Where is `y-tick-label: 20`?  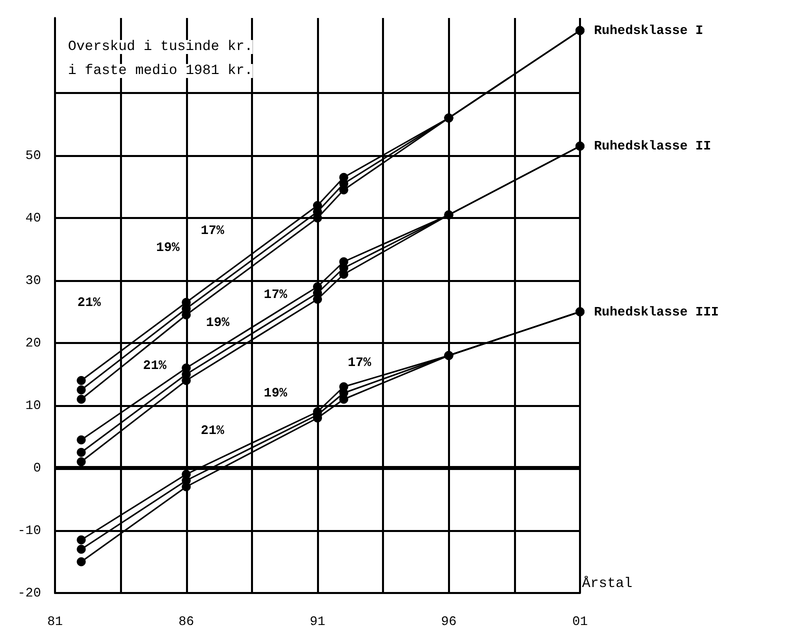 y-tick-label: 20 is located at coordinates (33, 343).